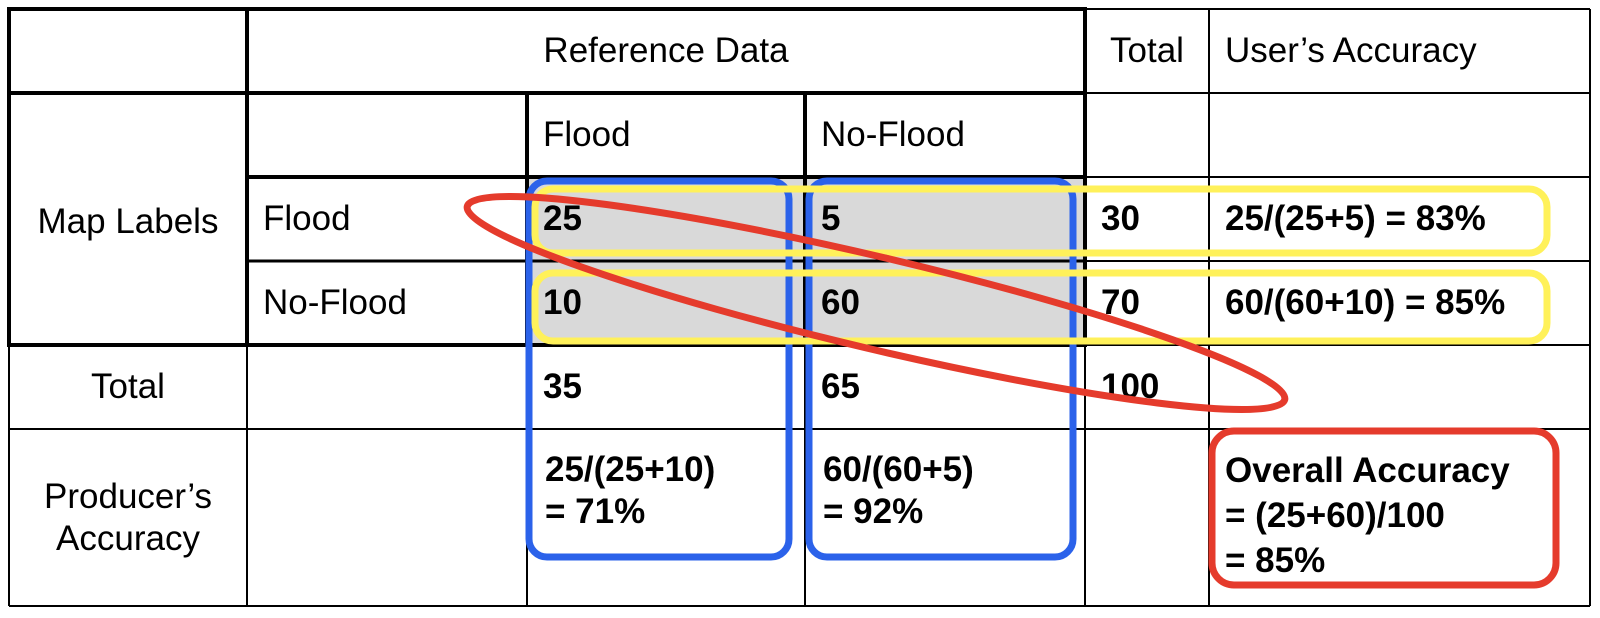 This screenshot has width=1600, height=618. I want to click on users-flood-highlight, so click(1041, 221).